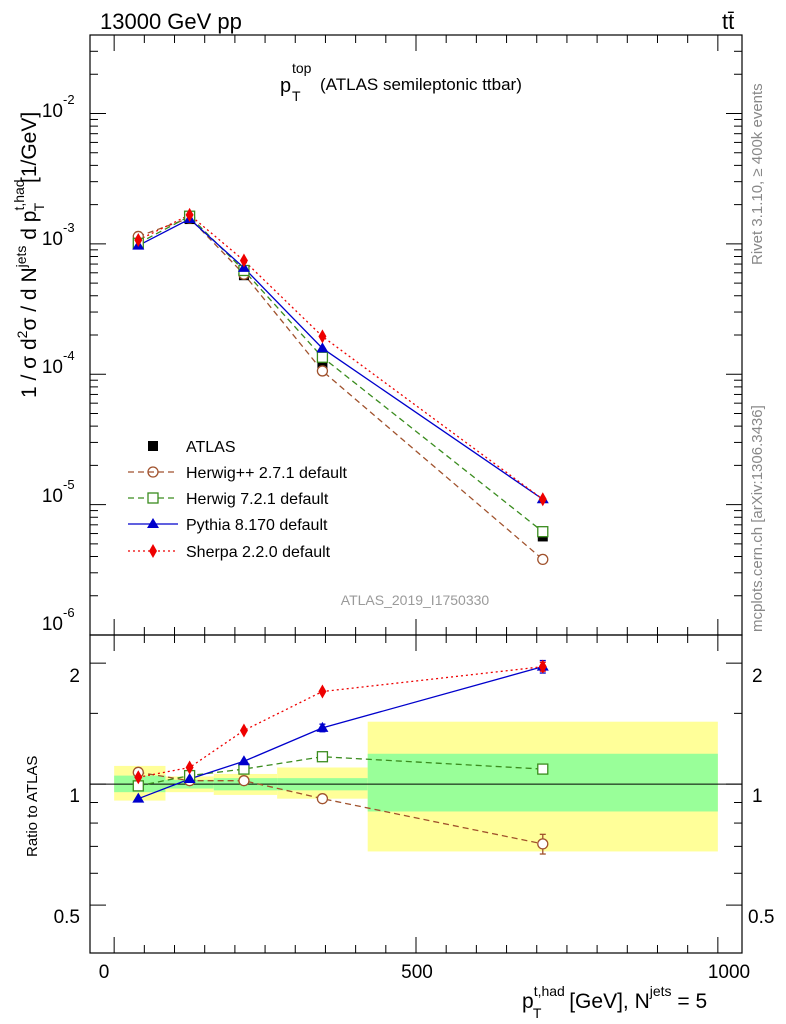 This screenshot has height=1024, width=786. I want to click on legend-pythia: Pythia 8.170 default, so click(228, 525).